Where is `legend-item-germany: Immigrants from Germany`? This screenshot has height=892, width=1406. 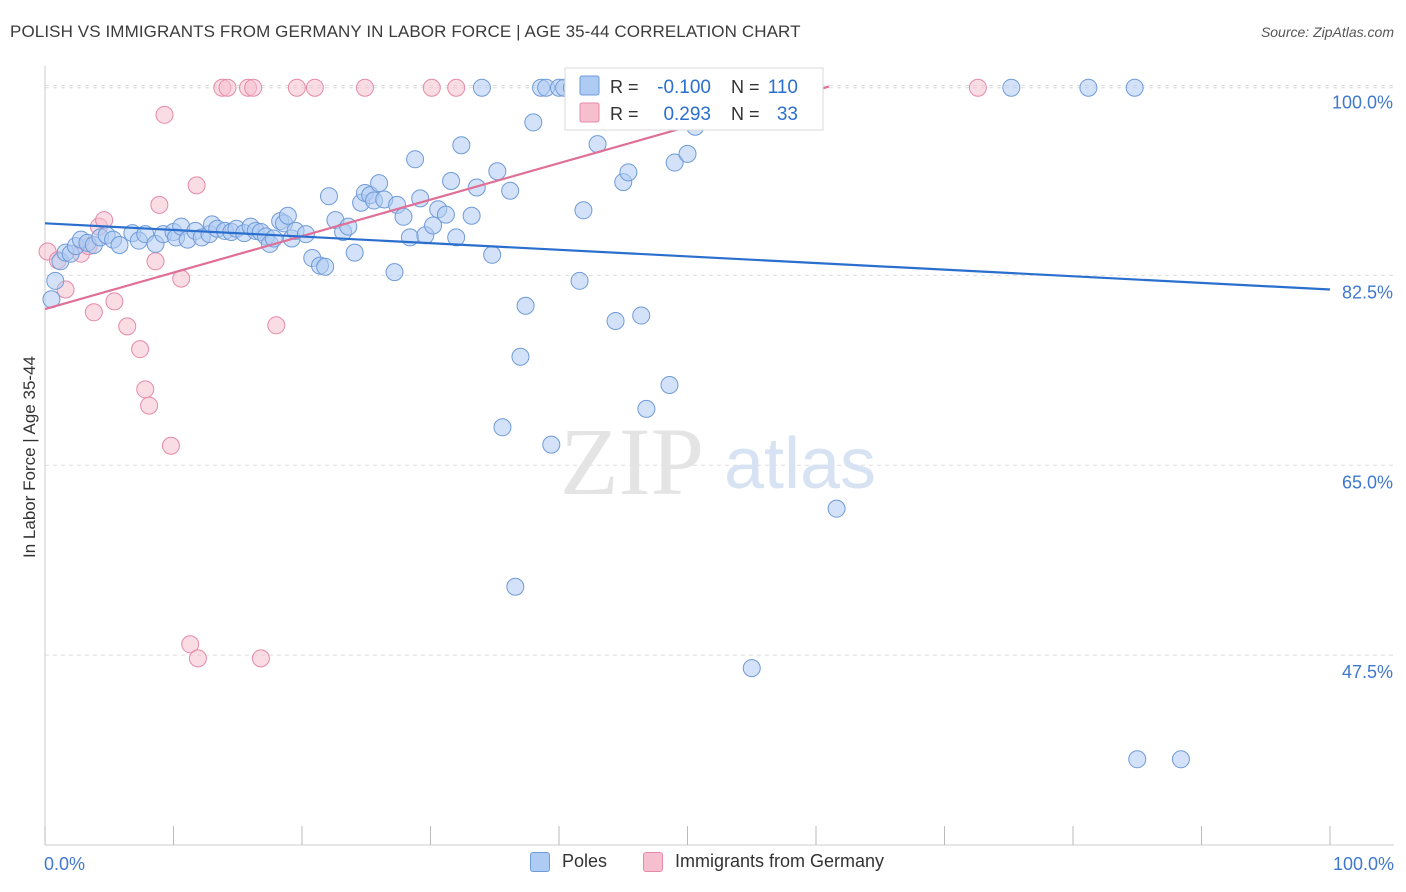
legend-item-germany: Immigrants from Germany is located at coordinates (763, 861).